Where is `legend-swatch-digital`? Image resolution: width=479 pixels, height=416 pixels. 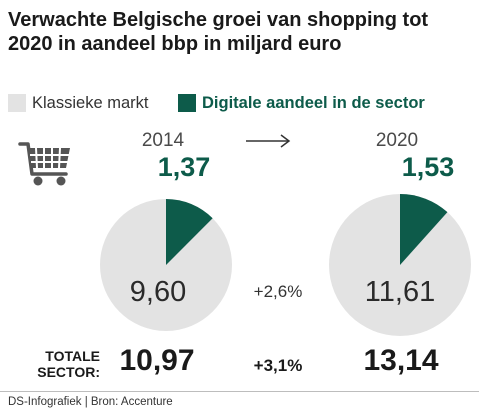
legend-swatch-digital is located at coordinates (187, 103).